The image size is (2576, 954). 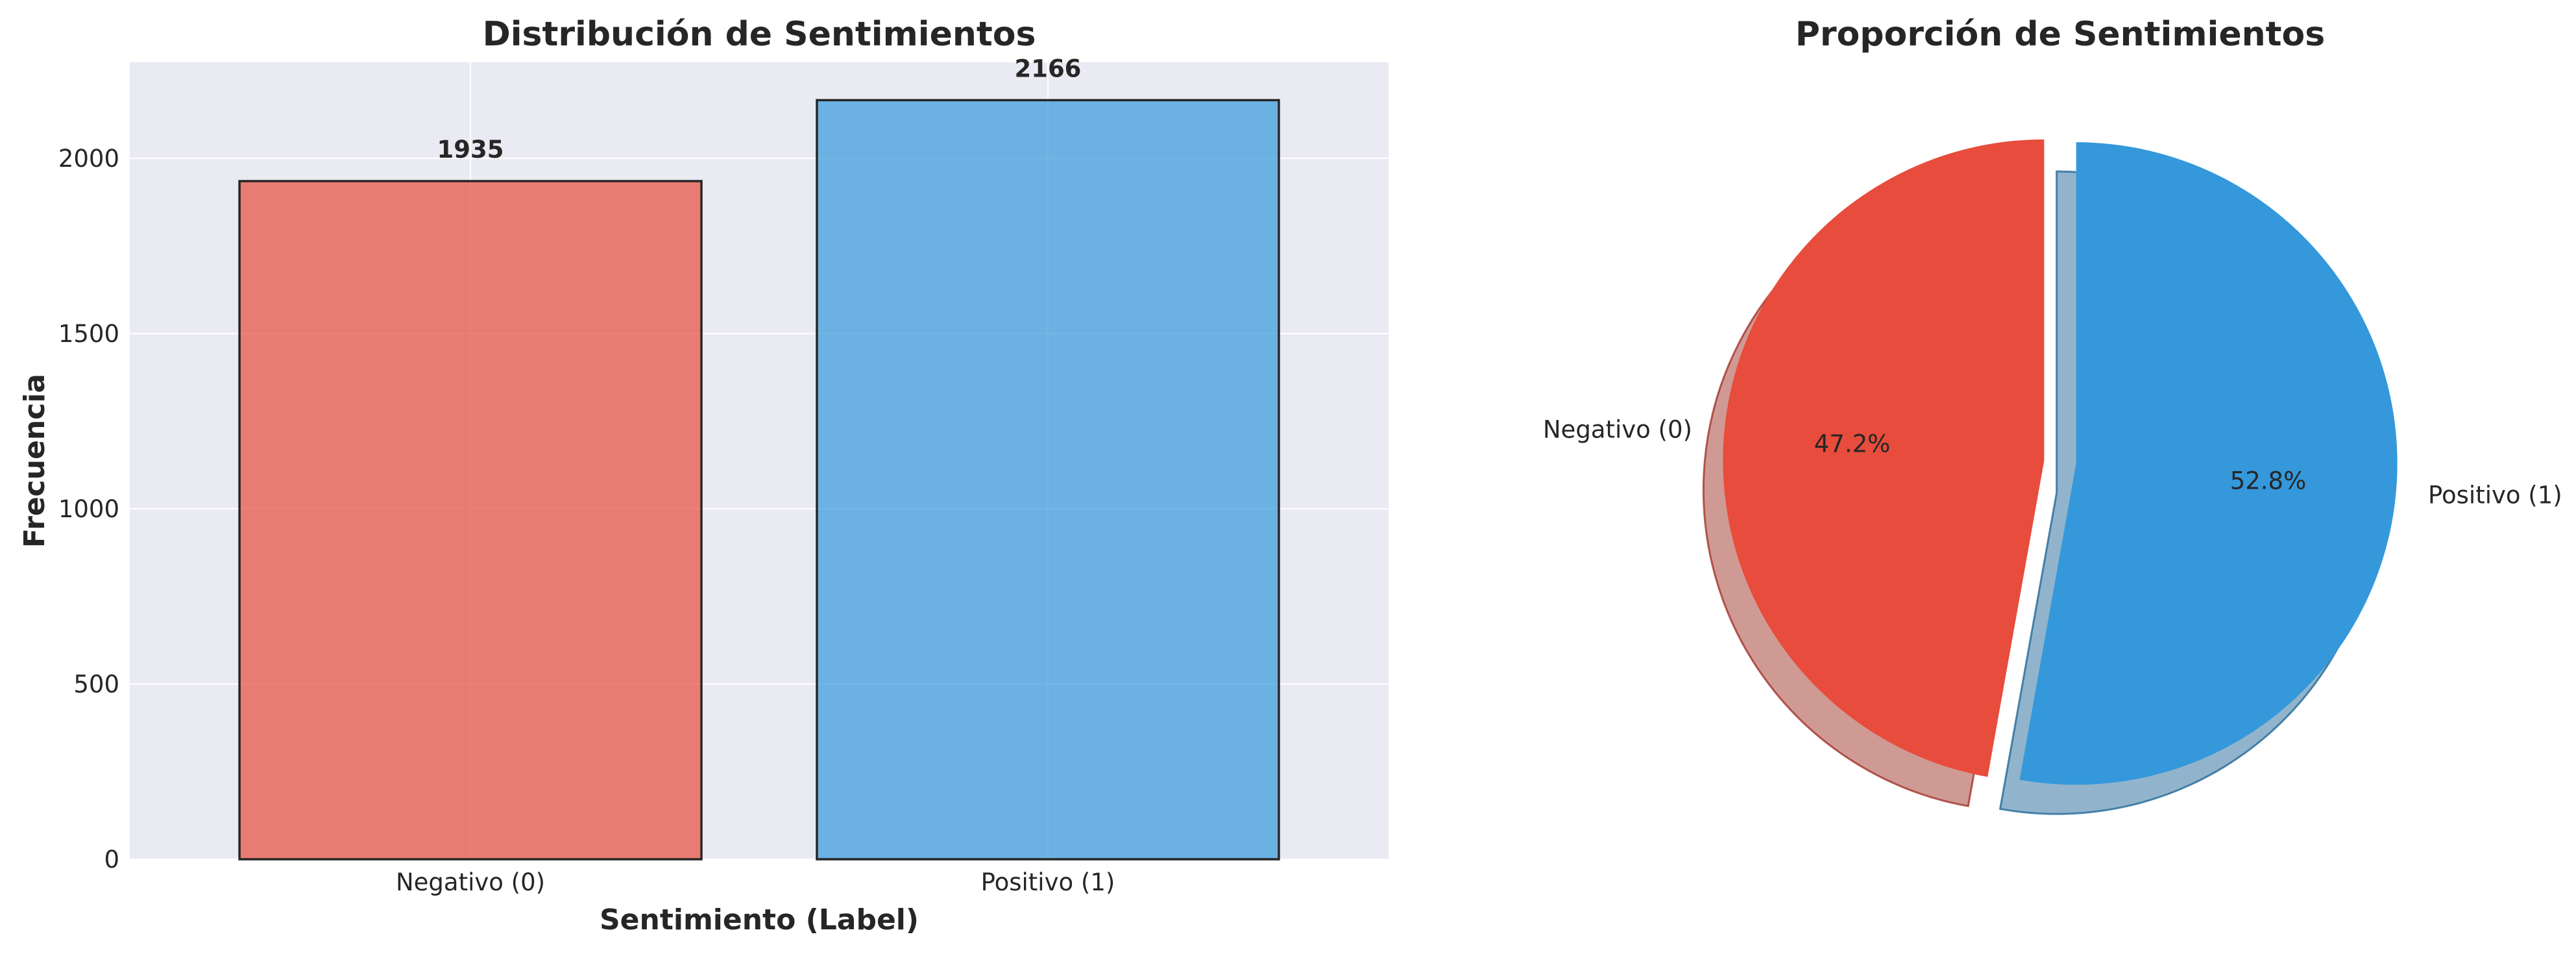 I want to click on bar-value-label: 2166, so click(x=1047, y=69).